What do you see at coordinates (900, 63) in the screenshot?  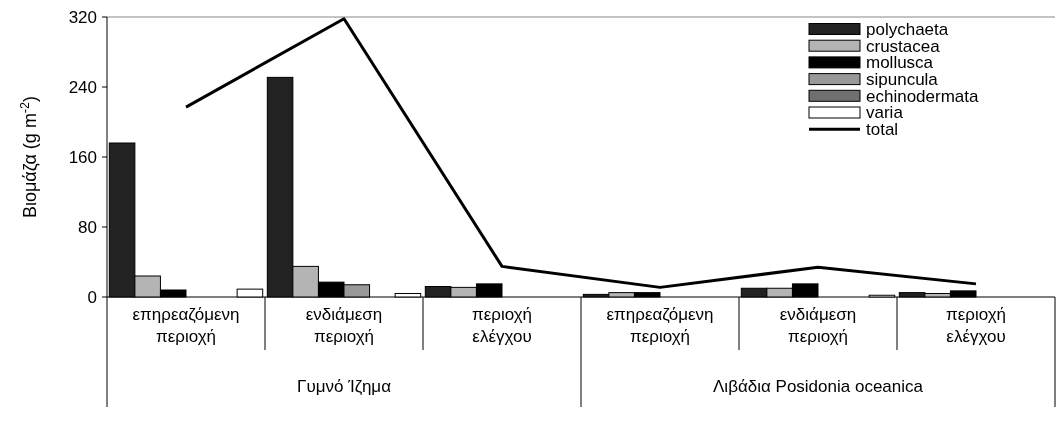 I see `legend-label: mollusca` at bounding box center [900, 63].